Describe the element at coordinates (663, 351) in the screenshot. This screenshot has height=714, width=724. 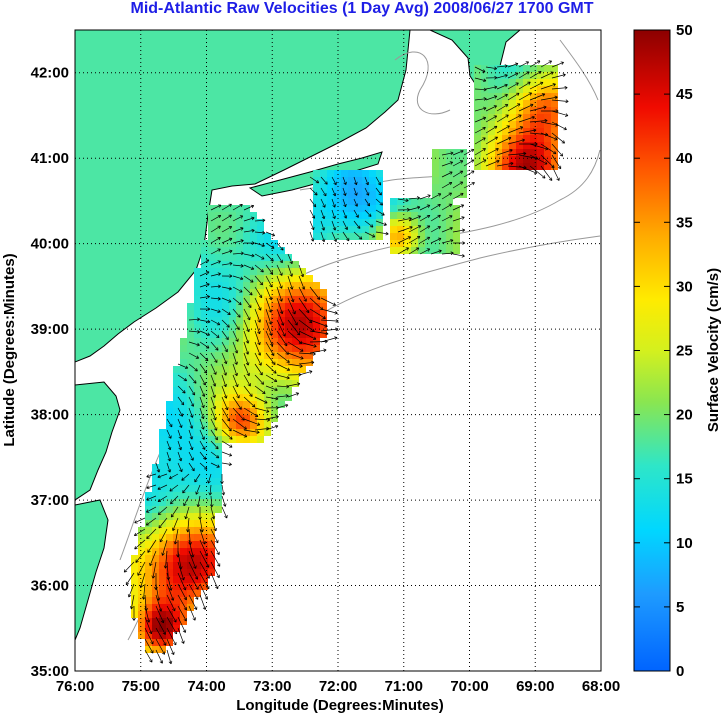
I see `colorbar-tick-labels: 0 5 10 15 20 25 30 35 40 45 50` at that location.